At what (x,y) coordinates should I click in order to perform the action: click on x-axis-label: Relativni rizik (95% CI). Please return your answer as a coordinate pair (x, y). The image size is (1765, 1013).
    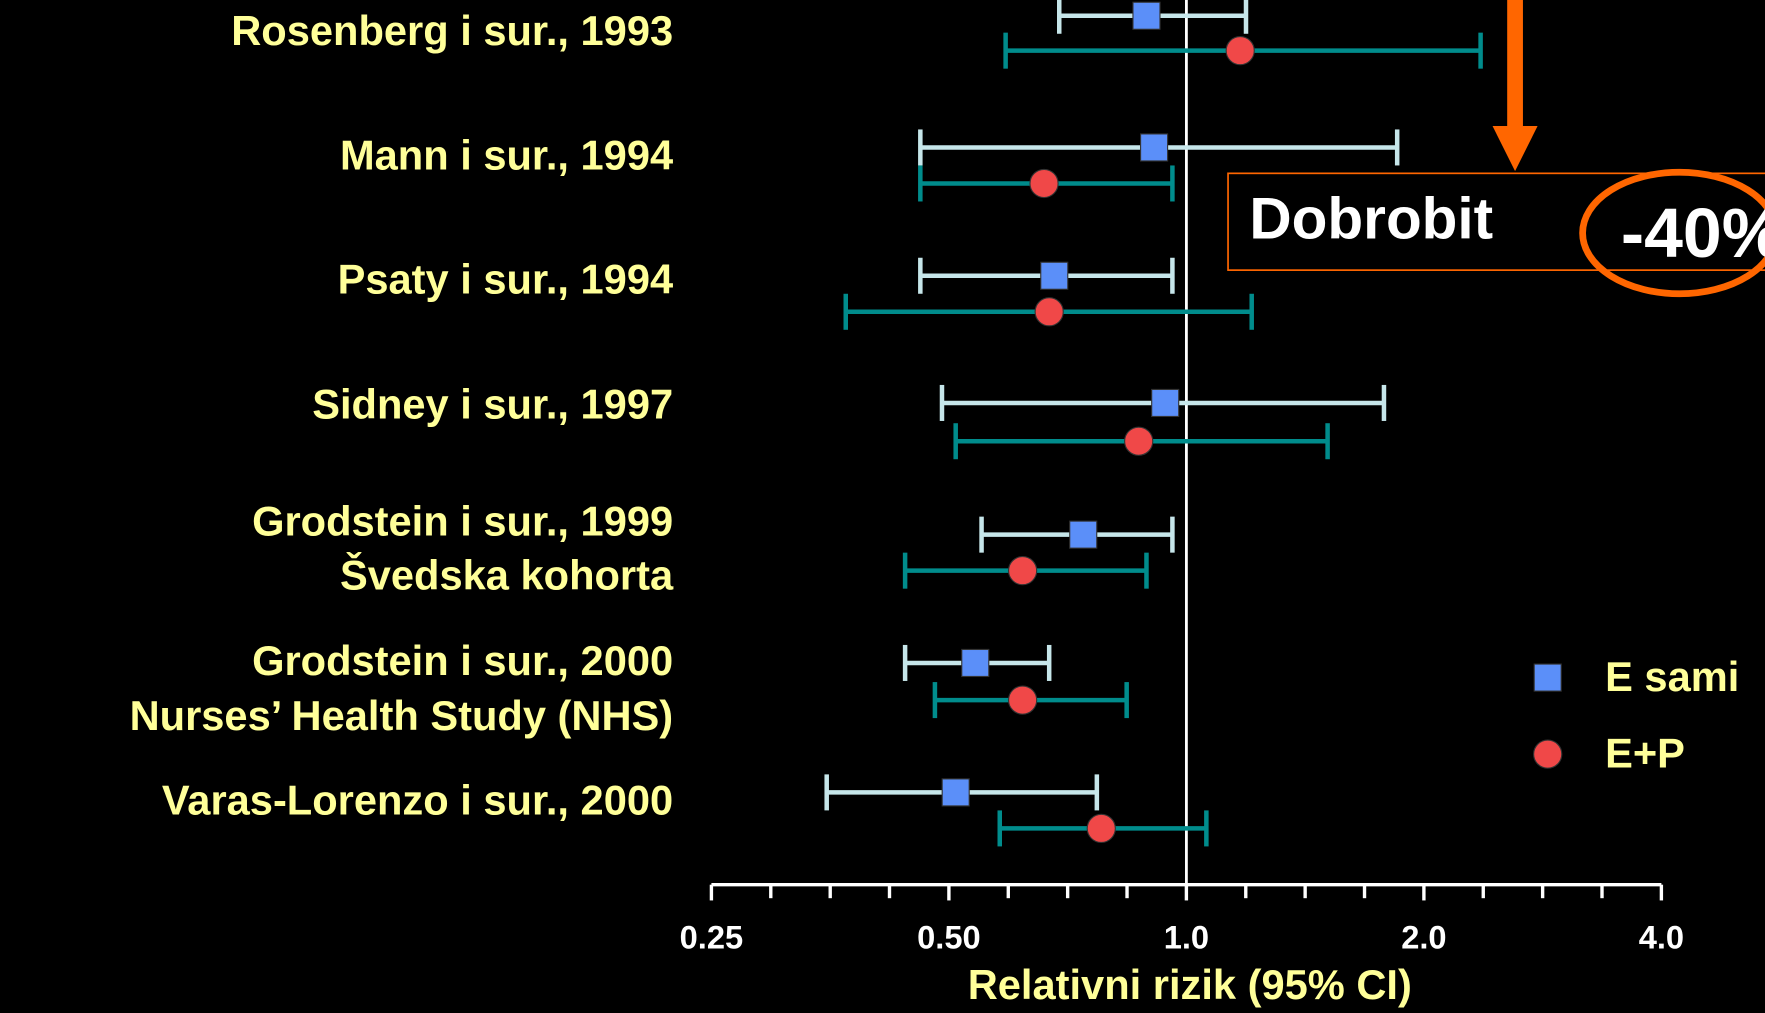
    Looking at the image, I should click on (1190, 984).